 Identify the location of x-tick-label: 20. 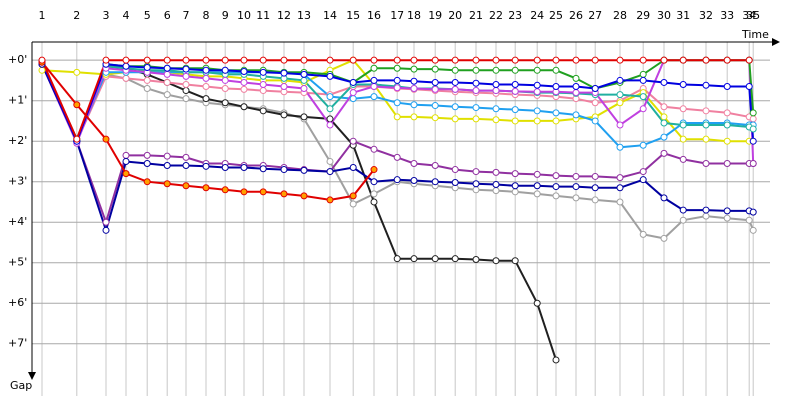
(455, 15).